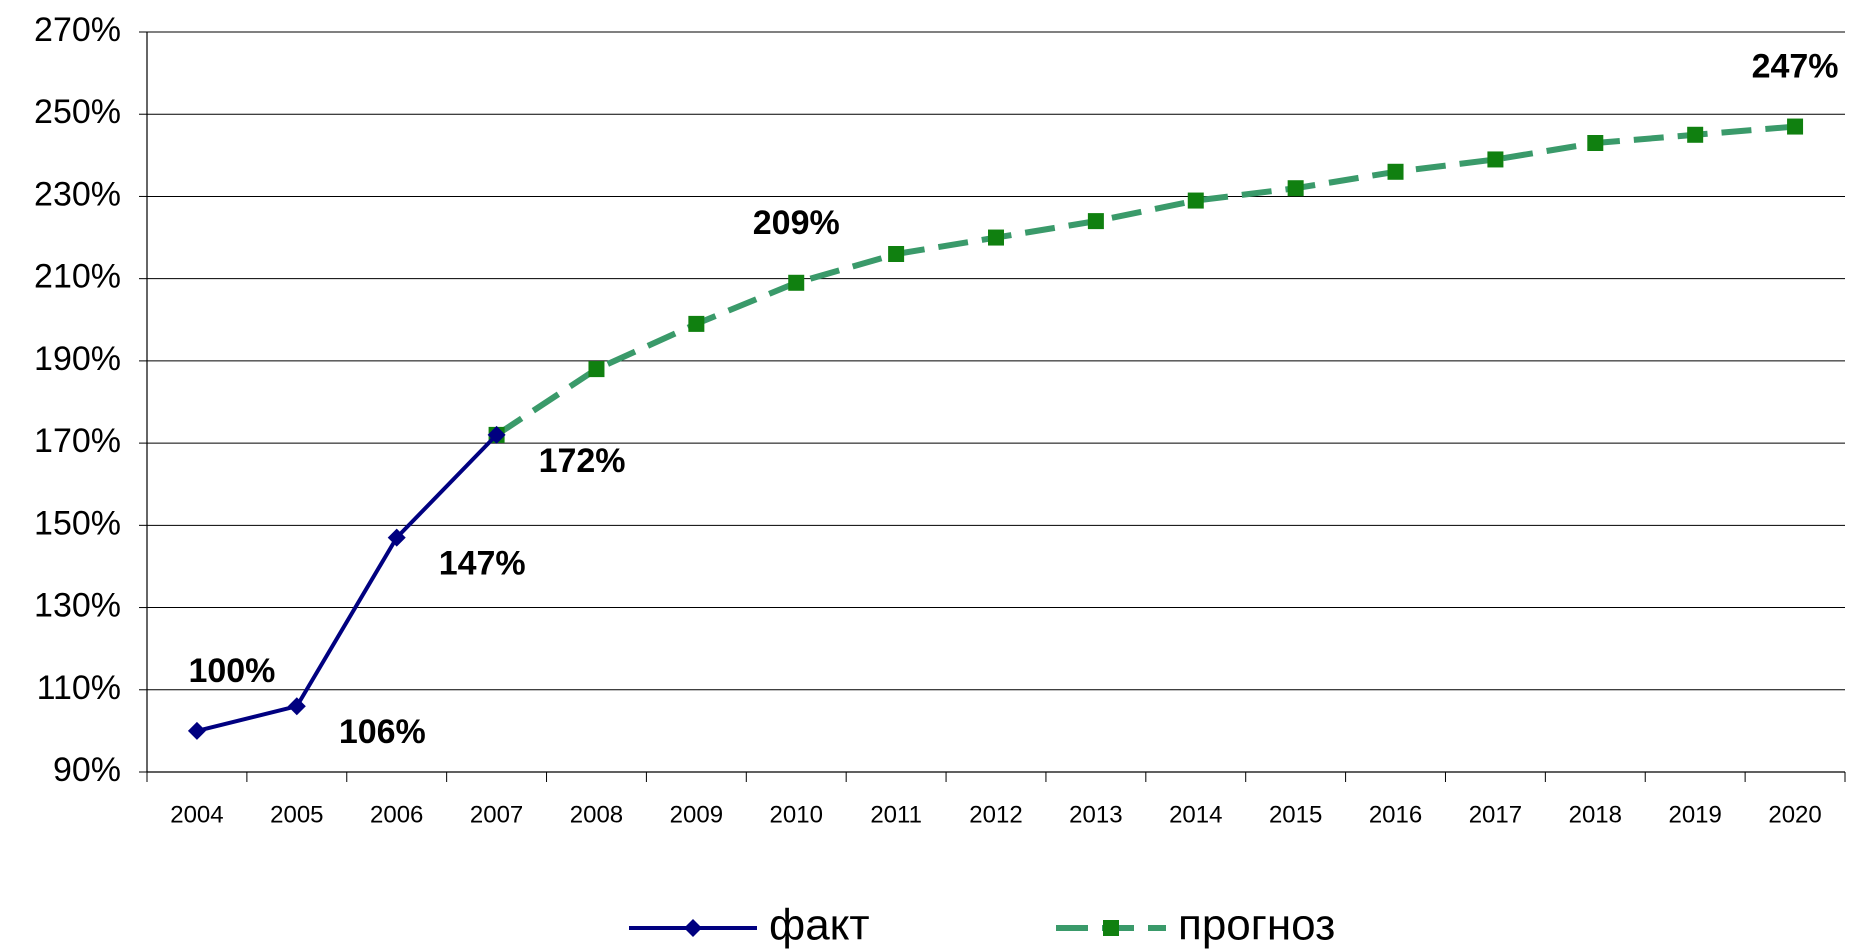 Image resolution: width=1854 pixels, height=952 pixels. Describe the element at coordinates (796, 223) in the screenshot. I see `data-label: 209%` at that location.